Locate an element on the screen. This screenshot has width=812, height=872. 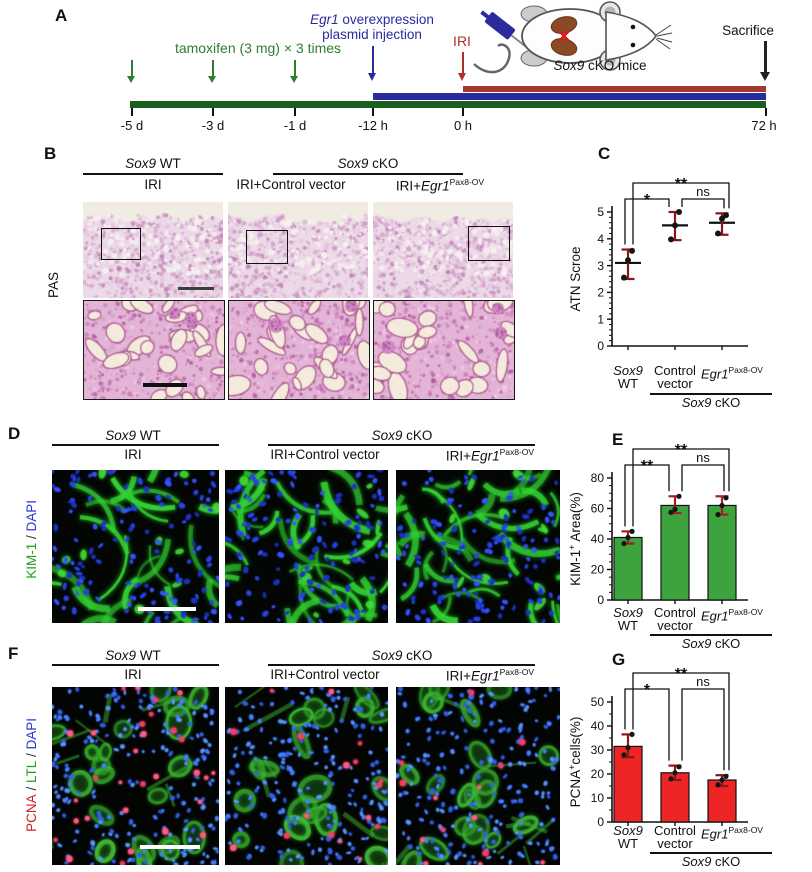
d-wt-rest: WT is located at coordinates (148, 435).